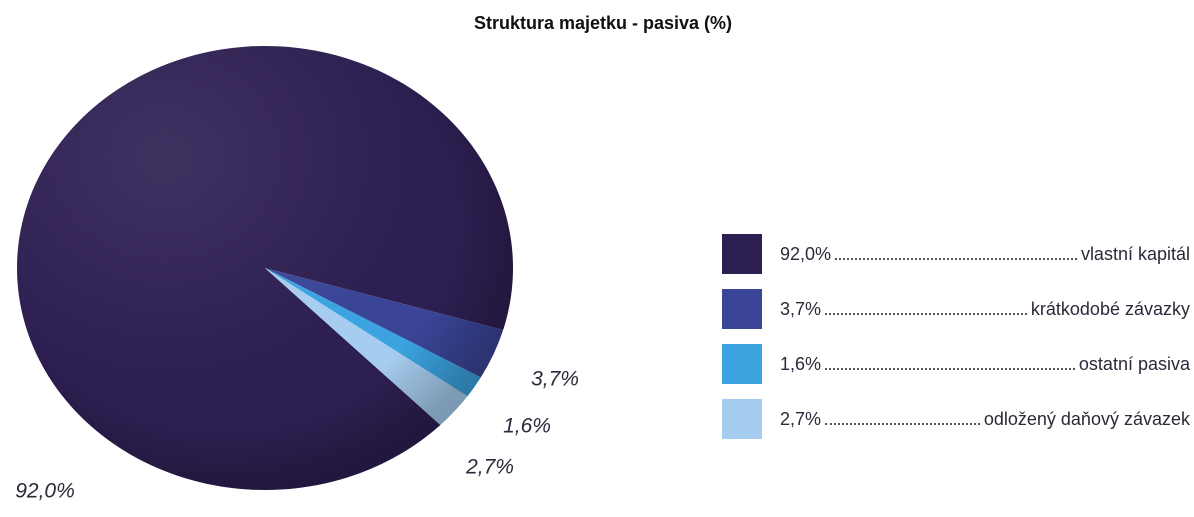  What do you see at coordinates (1134, 363) in the screenshot?
I see `legend-label: ostatní pasiva` at bounding box center [1134, 363].